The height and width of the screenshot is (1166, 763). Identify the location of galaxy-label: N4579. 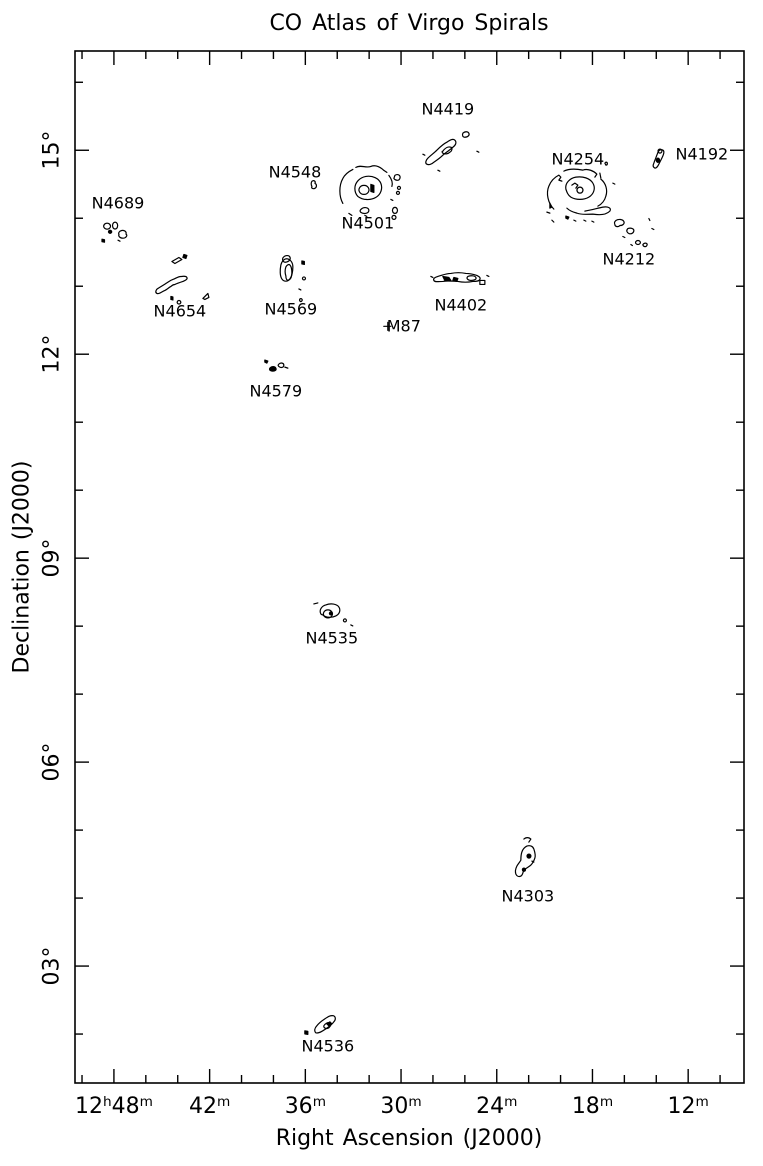
(276, 391).